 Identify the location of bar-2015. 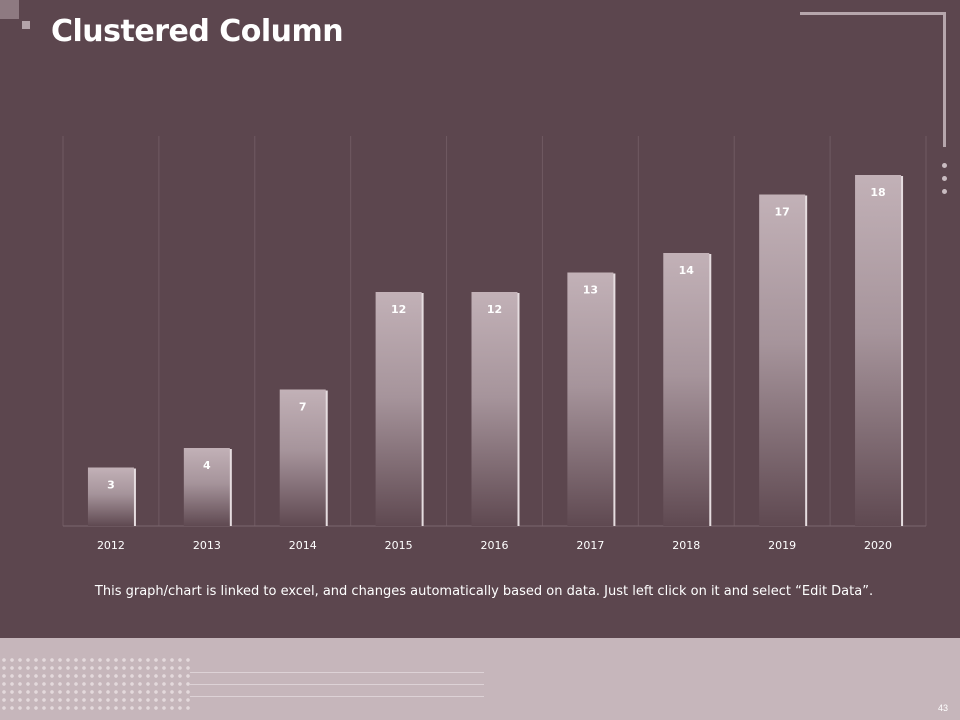
(398, 409).